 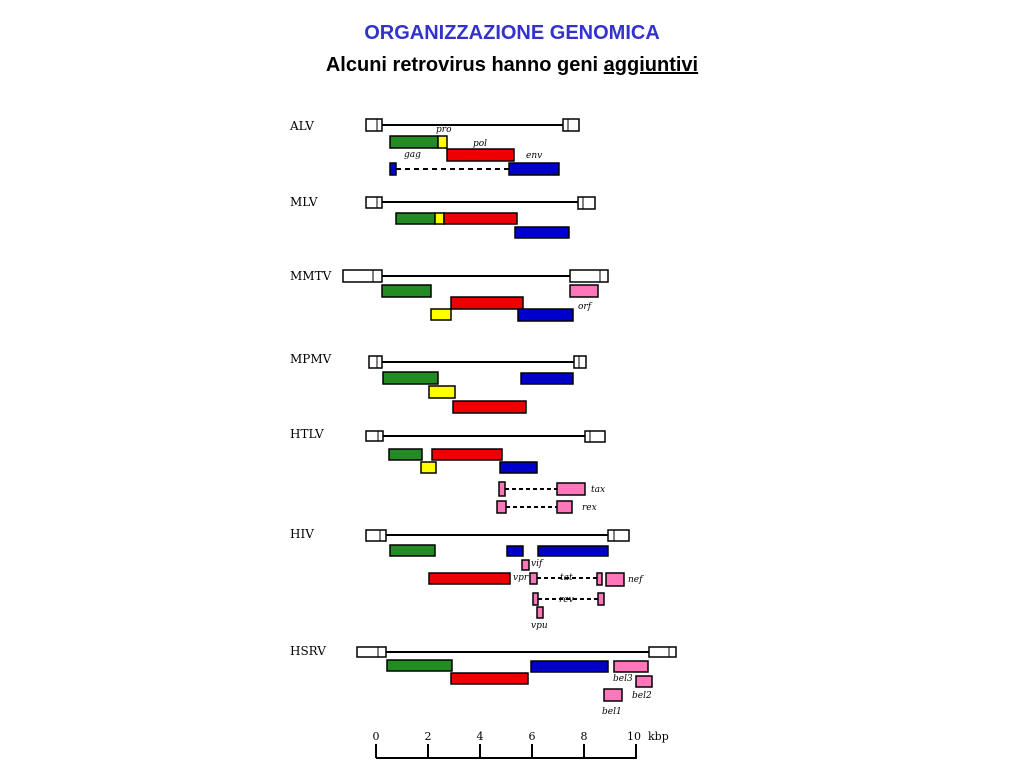 I want to click on virus-label: MPMV, so click(x=311, y=359).